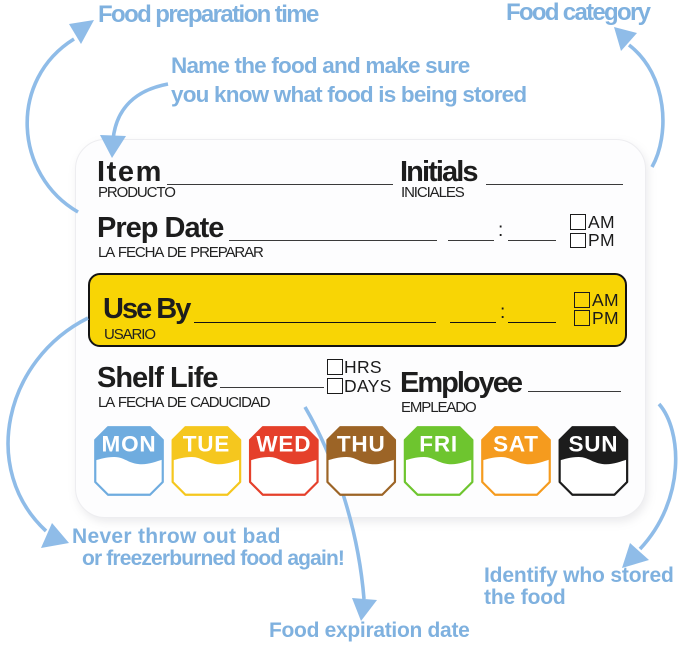 The height and width of the screenshot is (647, 679). Describe the element at coordinates (593, 444) in the screenshot. I see `svg-text: SUN` at that location.